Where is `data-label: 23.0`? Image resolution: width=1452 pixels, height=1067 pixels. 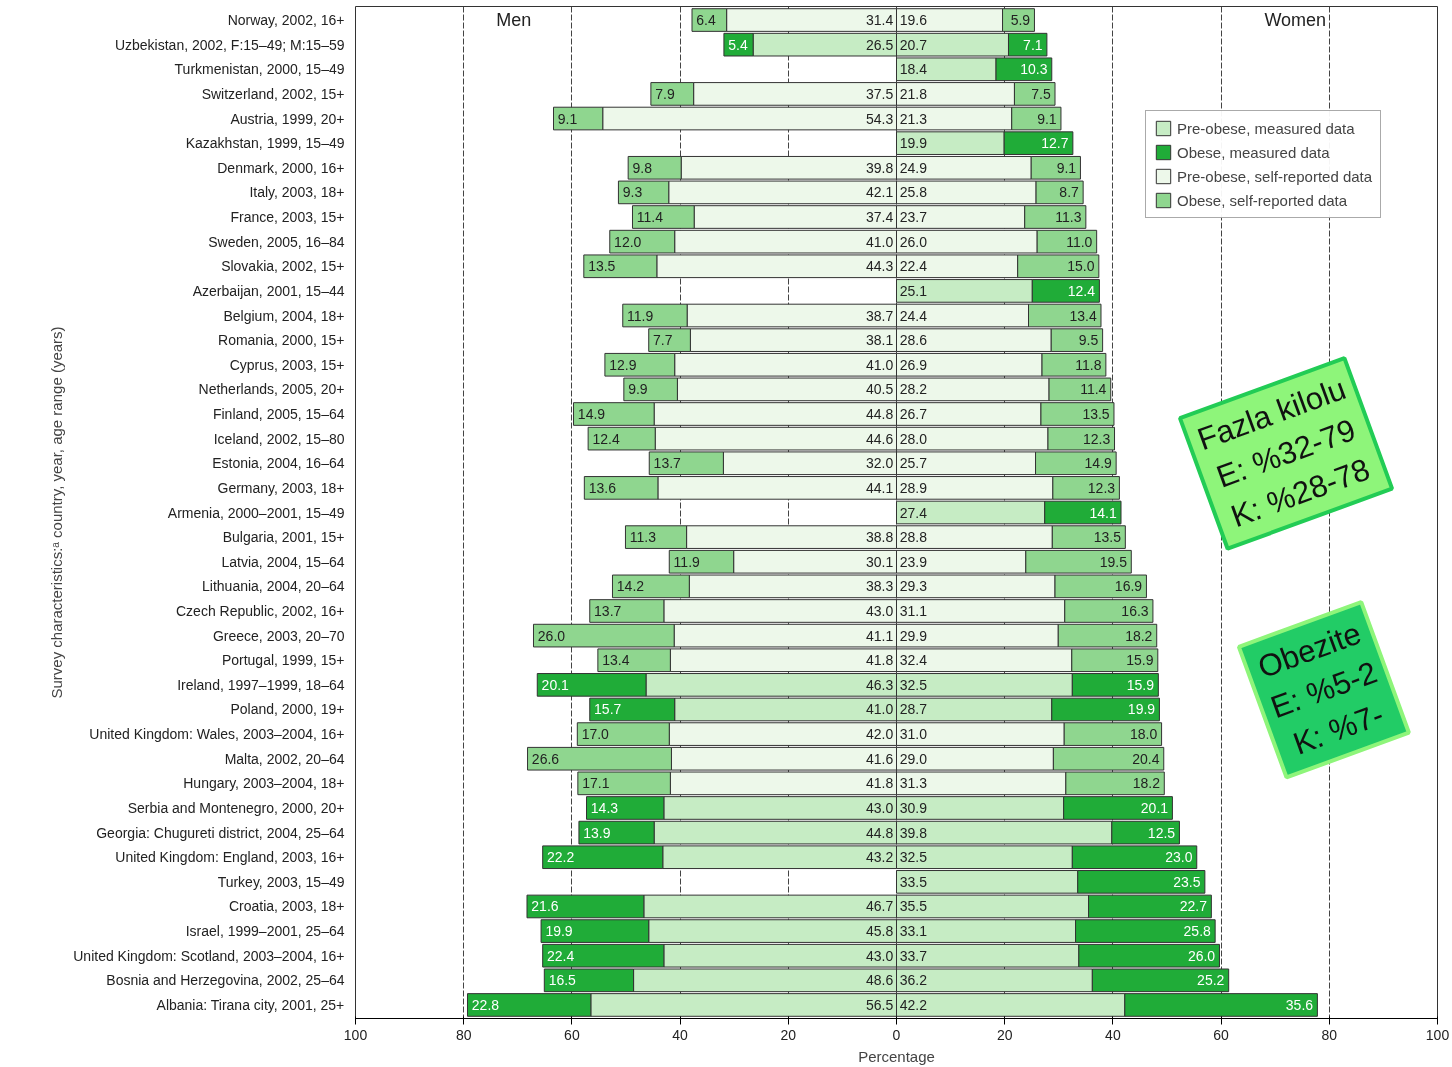
data-label: 23.0 is located at coordinates (1179, 857).